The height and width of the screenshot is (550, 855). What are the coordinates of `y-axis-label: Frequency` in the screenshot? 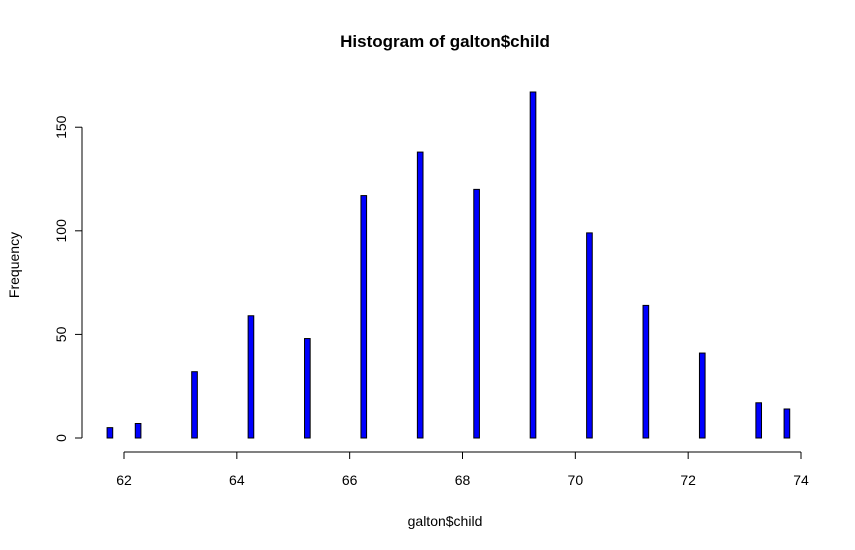 It's located at (14, 265).